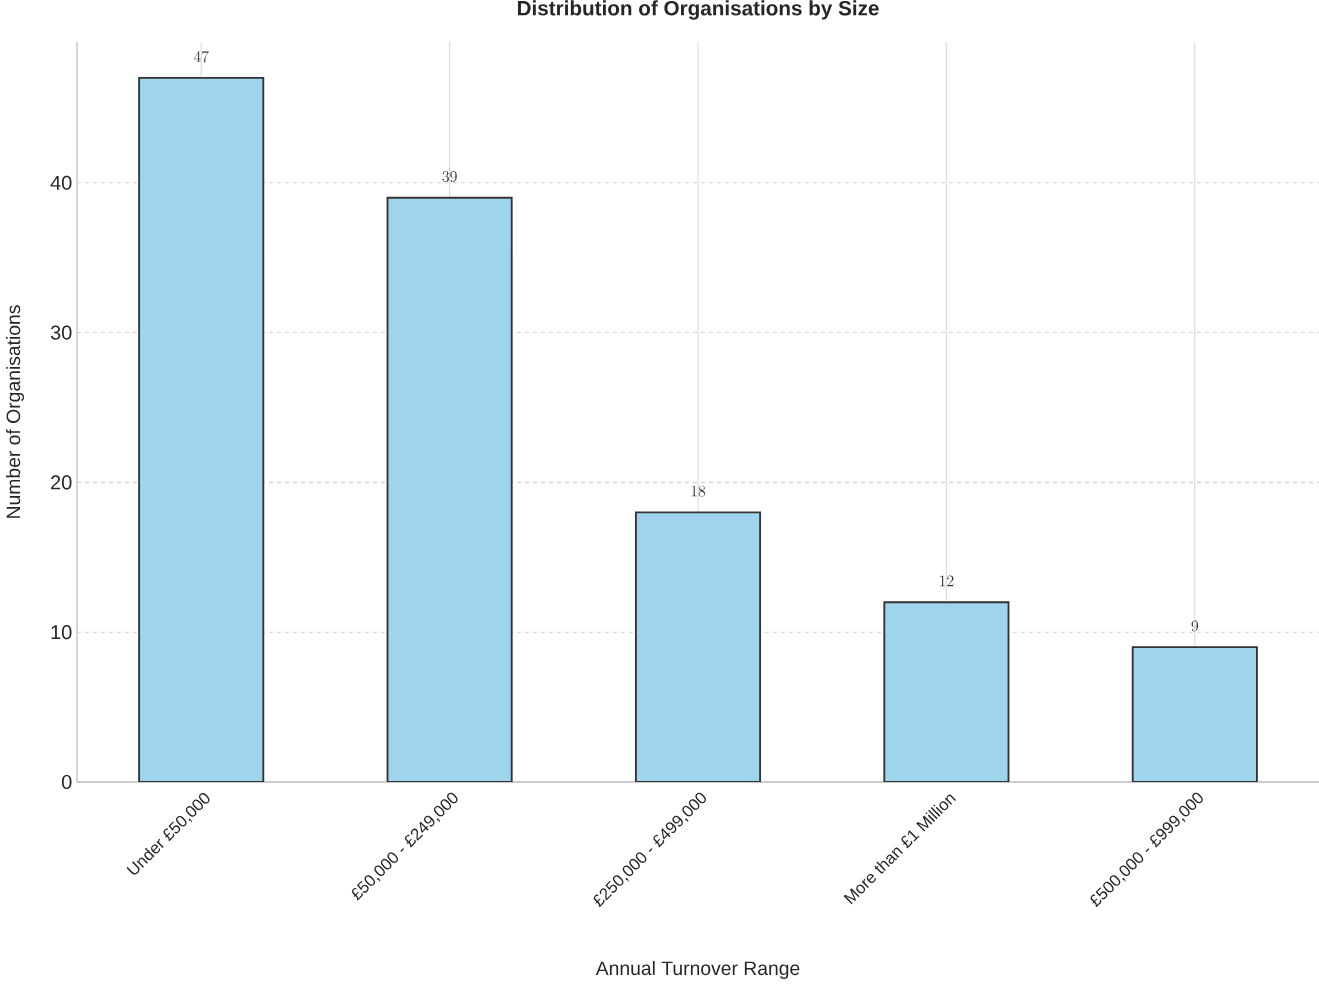 This screenshot has height=987, width=1319. Describe the element at coordinates (61, 182) in the screenshot. I see `y-tick-label: 40` at that location.